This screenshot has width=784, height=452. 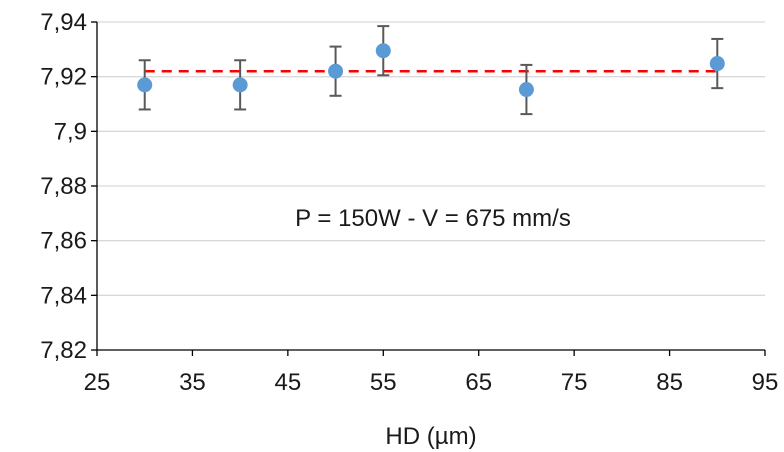 I want to click on x-tick-label: 55, so click(x=383, y=382).